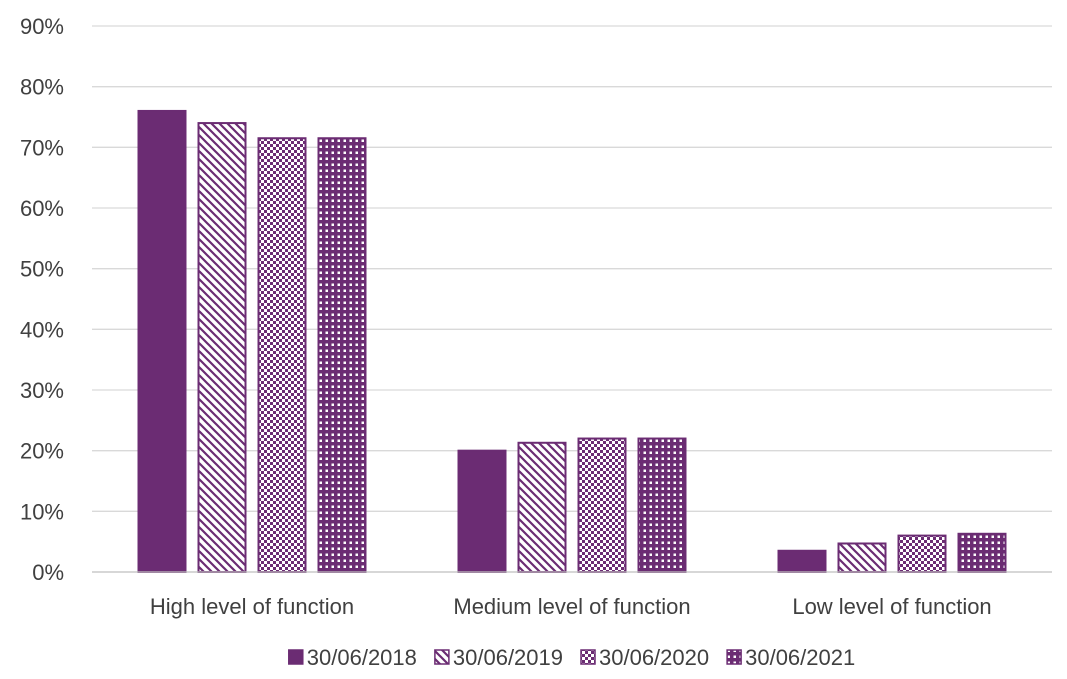  Describe the element at coordinates (891, 606) in the screenshot. I see `x-category-label: Low level of function` at that location.